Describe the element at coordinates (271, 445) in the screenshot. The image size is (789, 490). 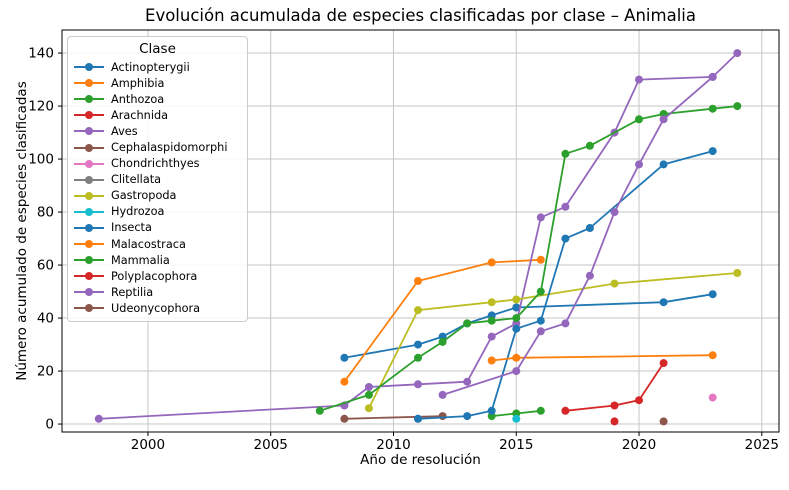
I see `x-tick-label: 2005` at that location.